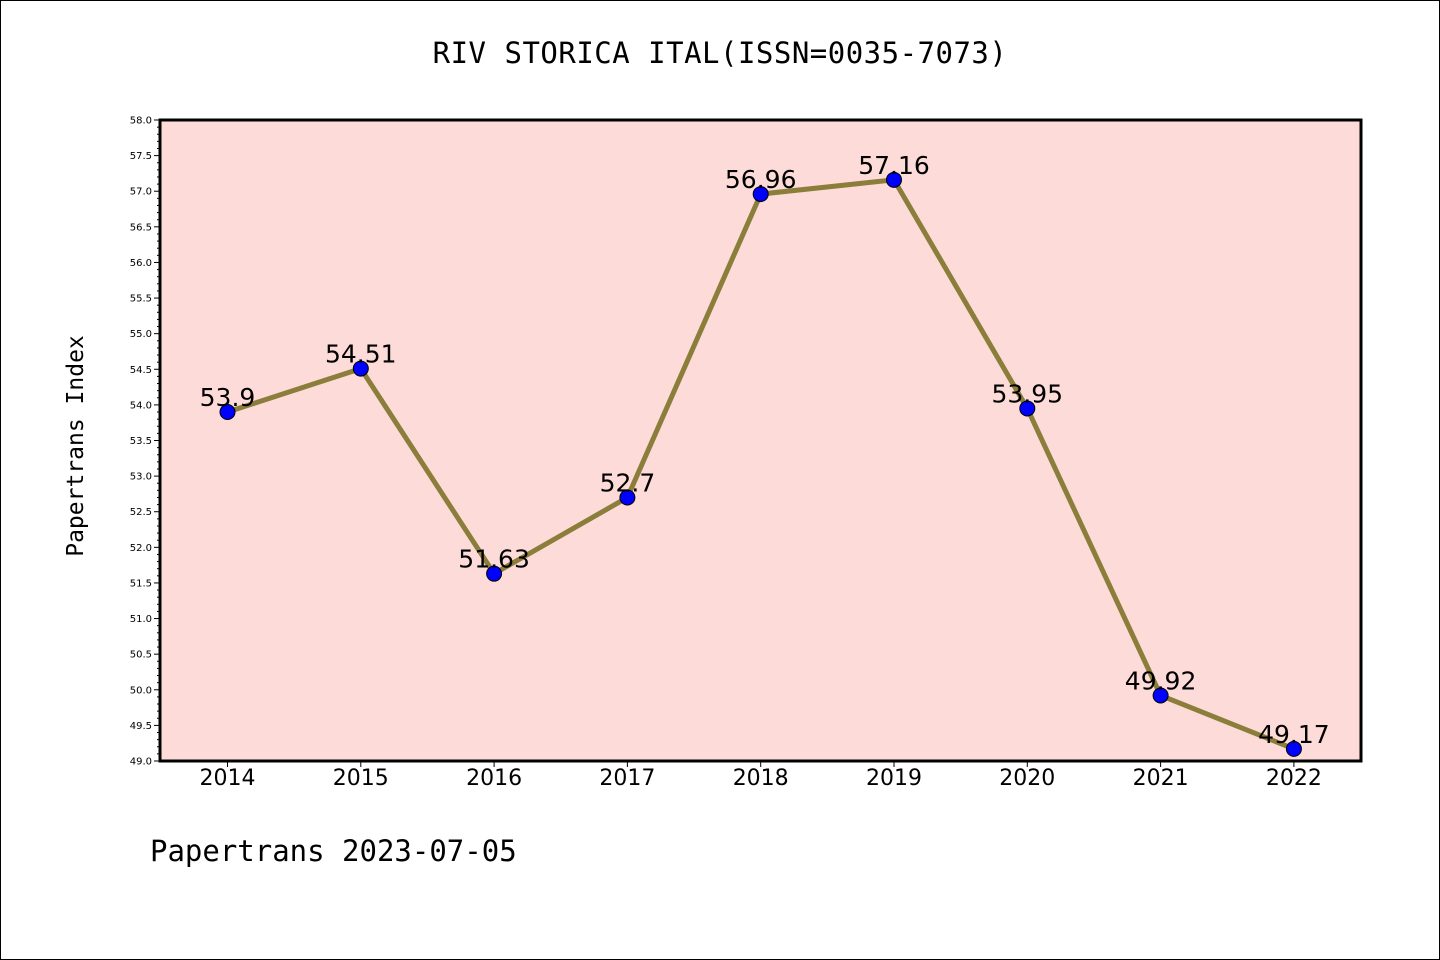 The width and height of the screenshot is (1440, 960). I want to click on data-label: 52.7, so click(628, 482).